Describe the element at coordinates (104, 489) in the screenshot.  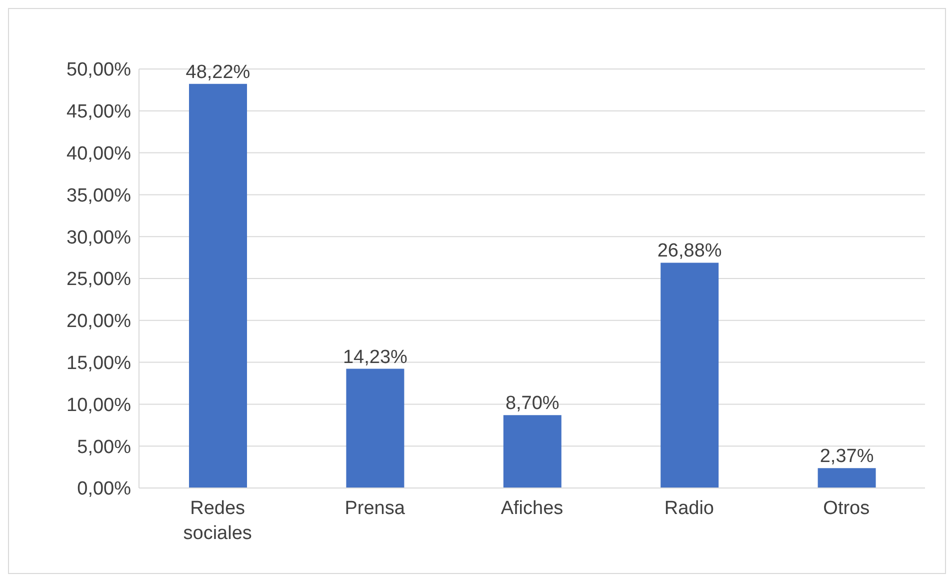
I see `y-tick-label: 0,00%` at that location.